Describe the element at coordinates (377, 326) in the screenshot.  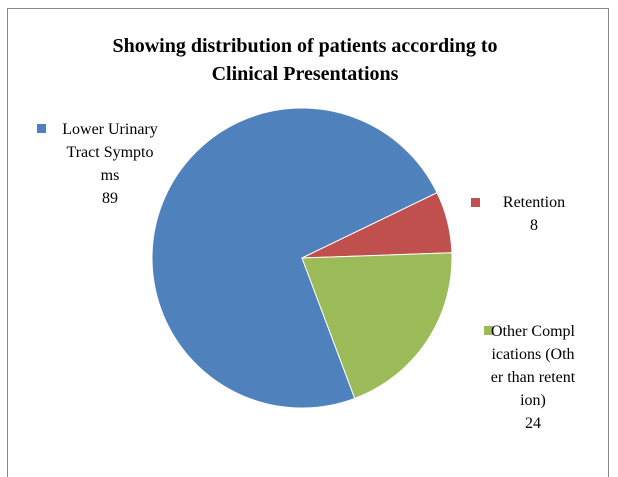
I see `pie-slice` at that location.